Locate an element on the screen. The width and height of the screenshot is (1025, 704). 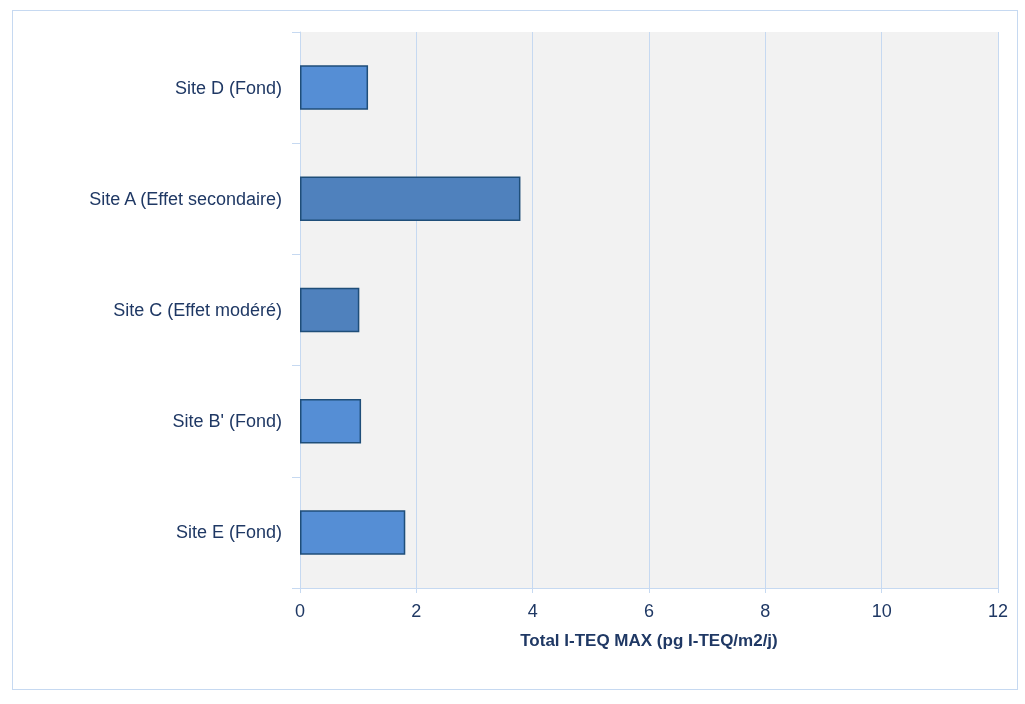
x-tick-label: 4 is located at coordinates (532, 611).